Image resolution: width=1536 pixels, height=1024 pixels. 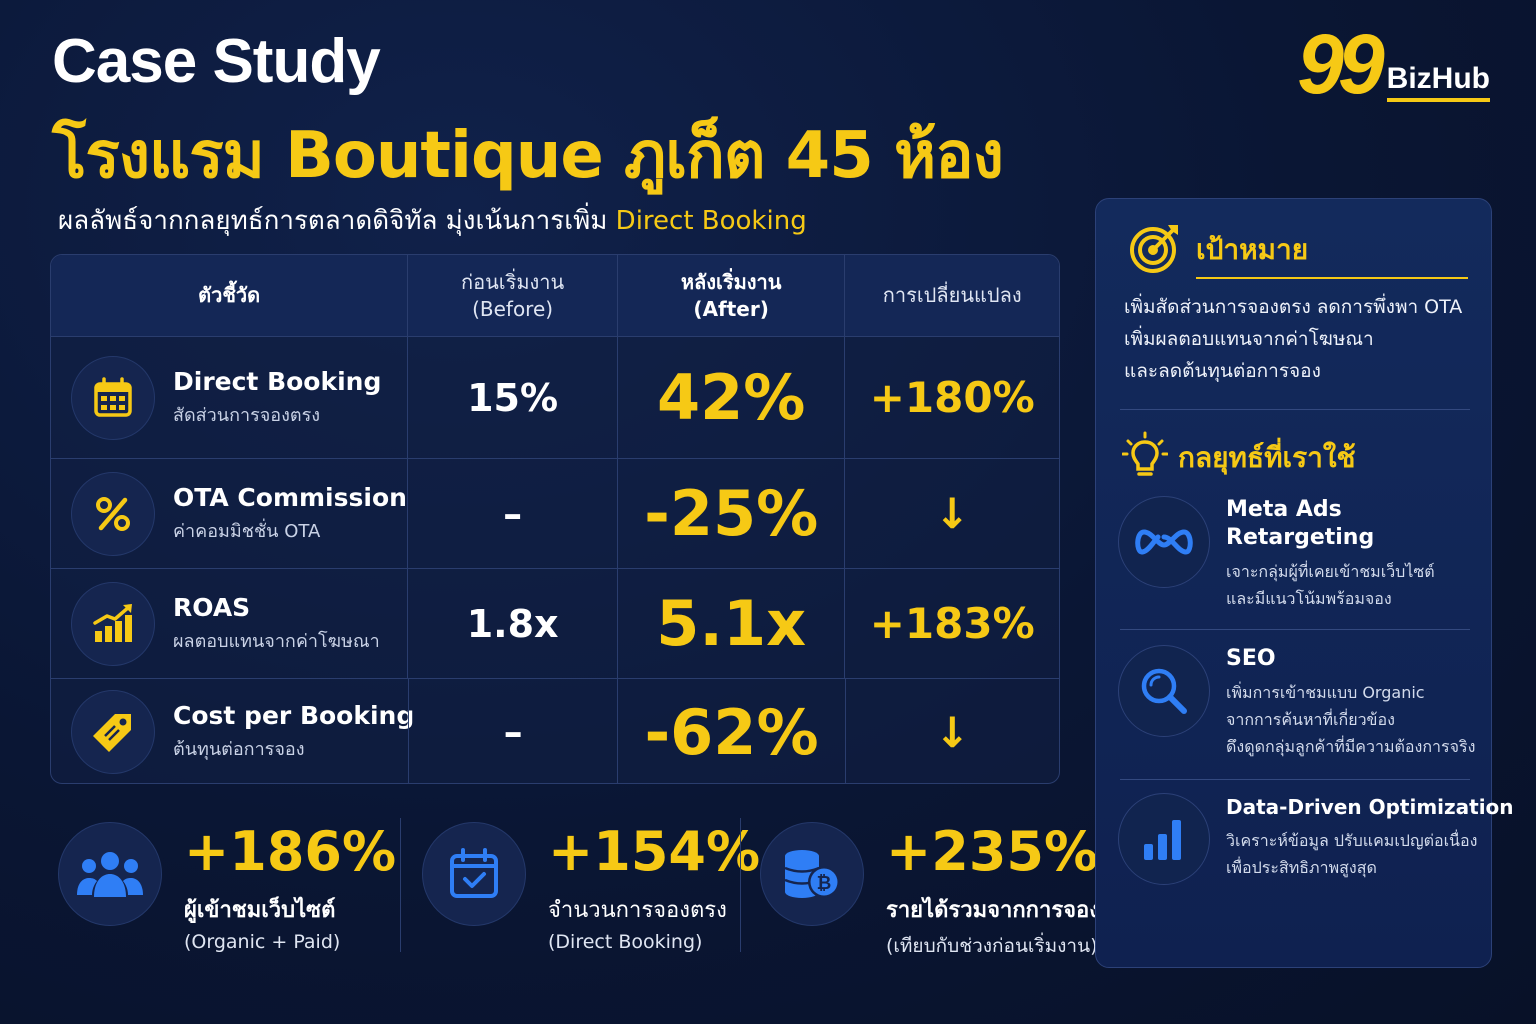 What do you see at coordinates (229, 513) in the screenshot?
I see `metric-cell: OTA Commission ค่าคอมมิชชั่น OTA` at bounding box center [229, 513].